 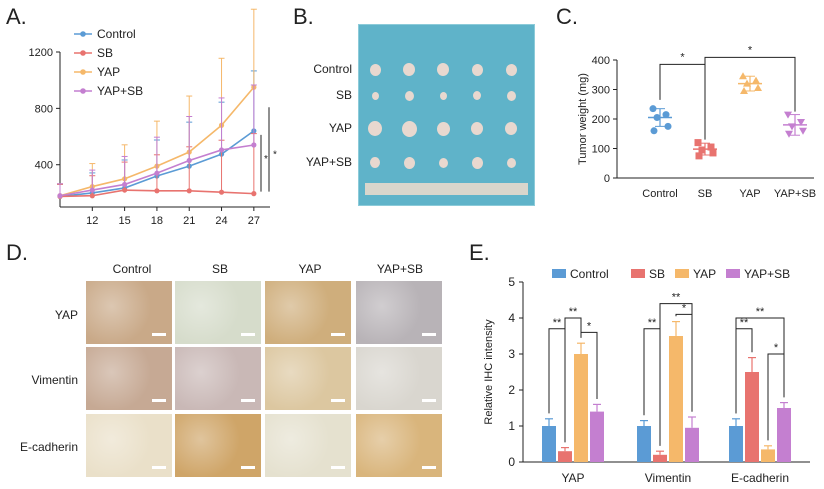 I want to click on x-tick-label: Control, so click(x=659, y=194).